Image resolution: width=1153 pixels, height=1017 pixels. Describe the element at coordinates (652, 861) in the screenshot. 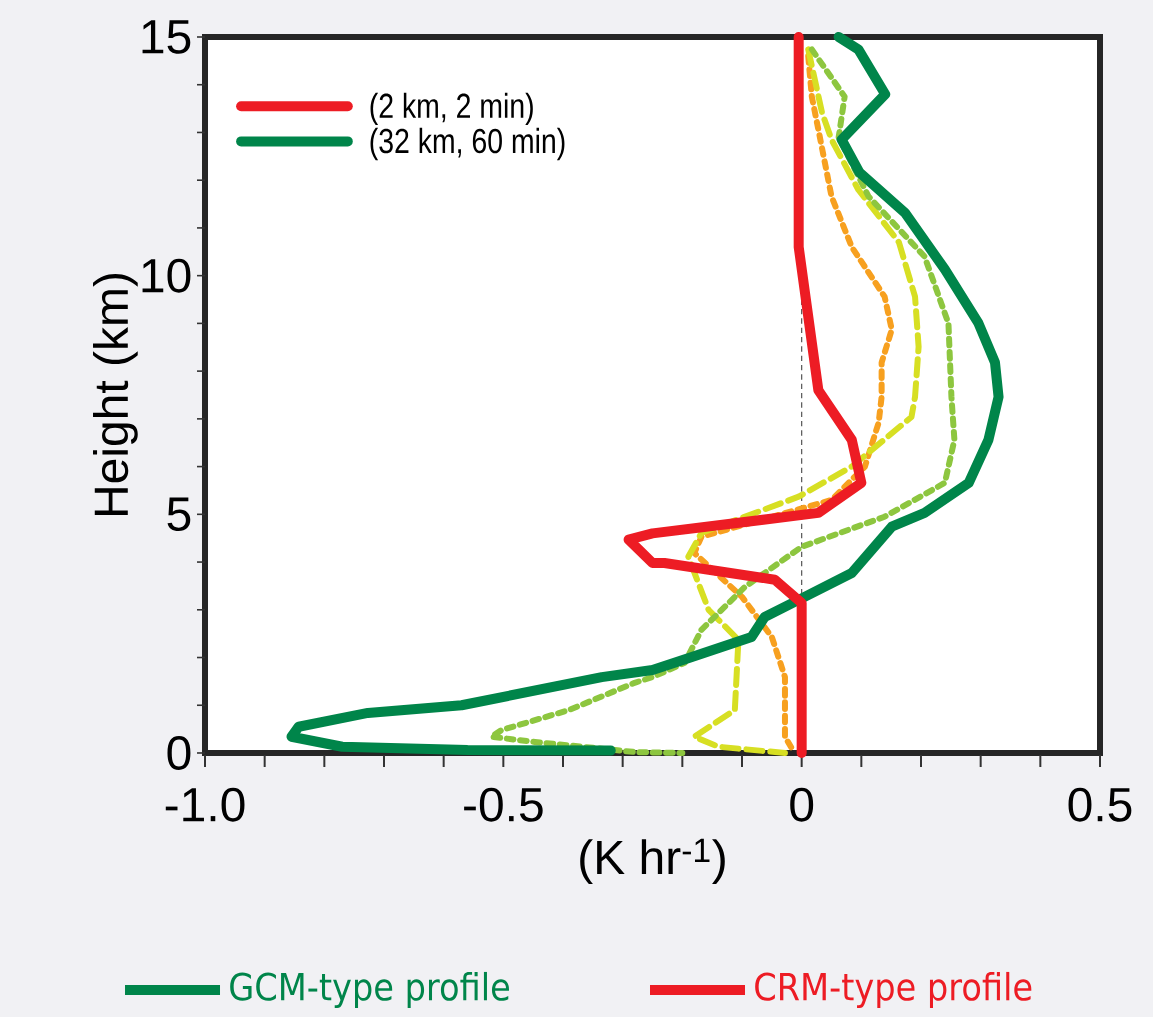

I see `x-axis-title: (K hr$^{-1}$)` at that location.